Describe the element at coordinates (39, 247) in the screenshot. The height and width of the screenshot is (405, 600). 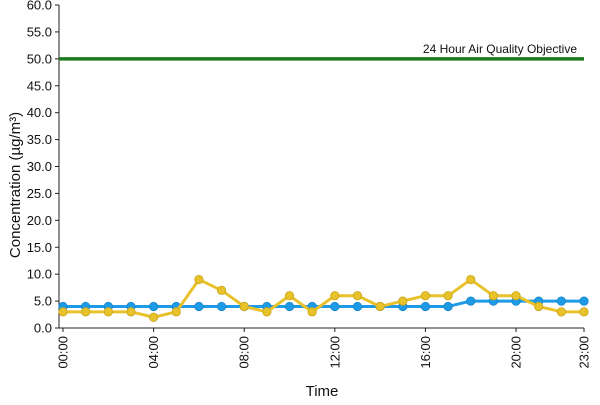
I see `y-tick-label: 15.0` at that location.